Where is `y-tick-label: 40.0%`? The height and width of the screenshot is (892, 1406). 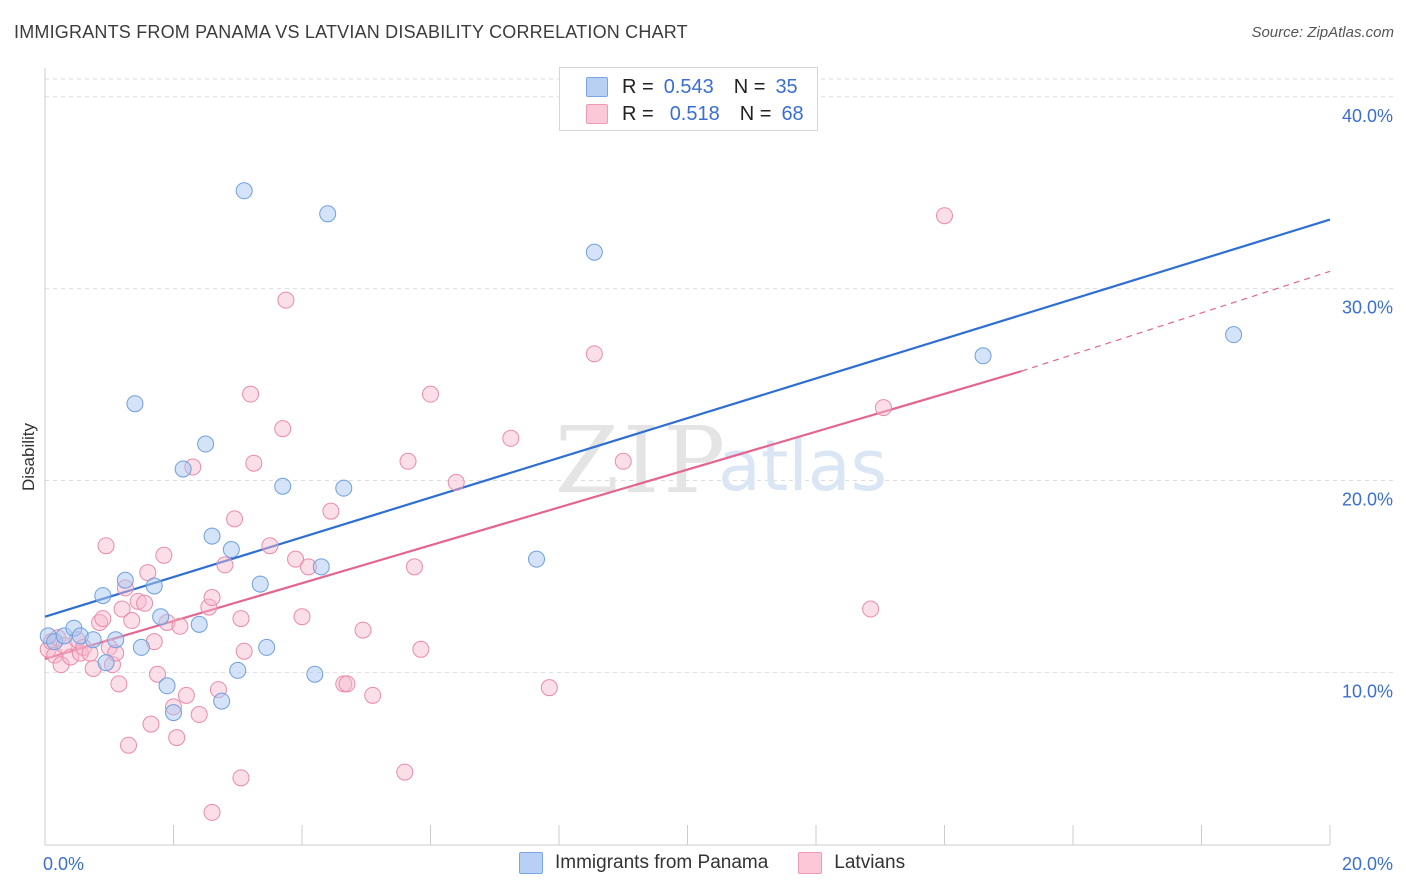
y-tick-label: 40.0% is located at coordinates (1367, 116).